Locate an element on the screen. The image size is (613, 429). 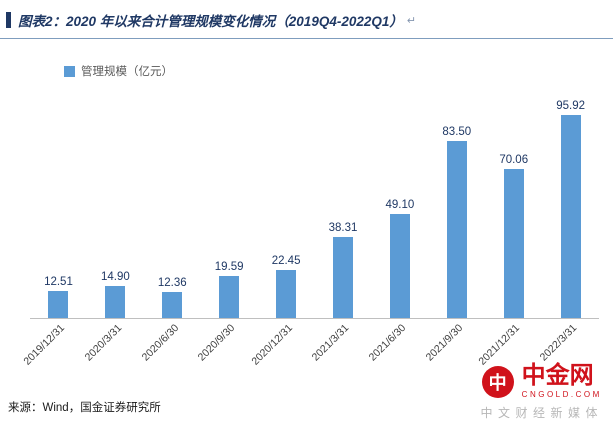
bar-value-label: 95.92 is located at coordinates (570, 105).